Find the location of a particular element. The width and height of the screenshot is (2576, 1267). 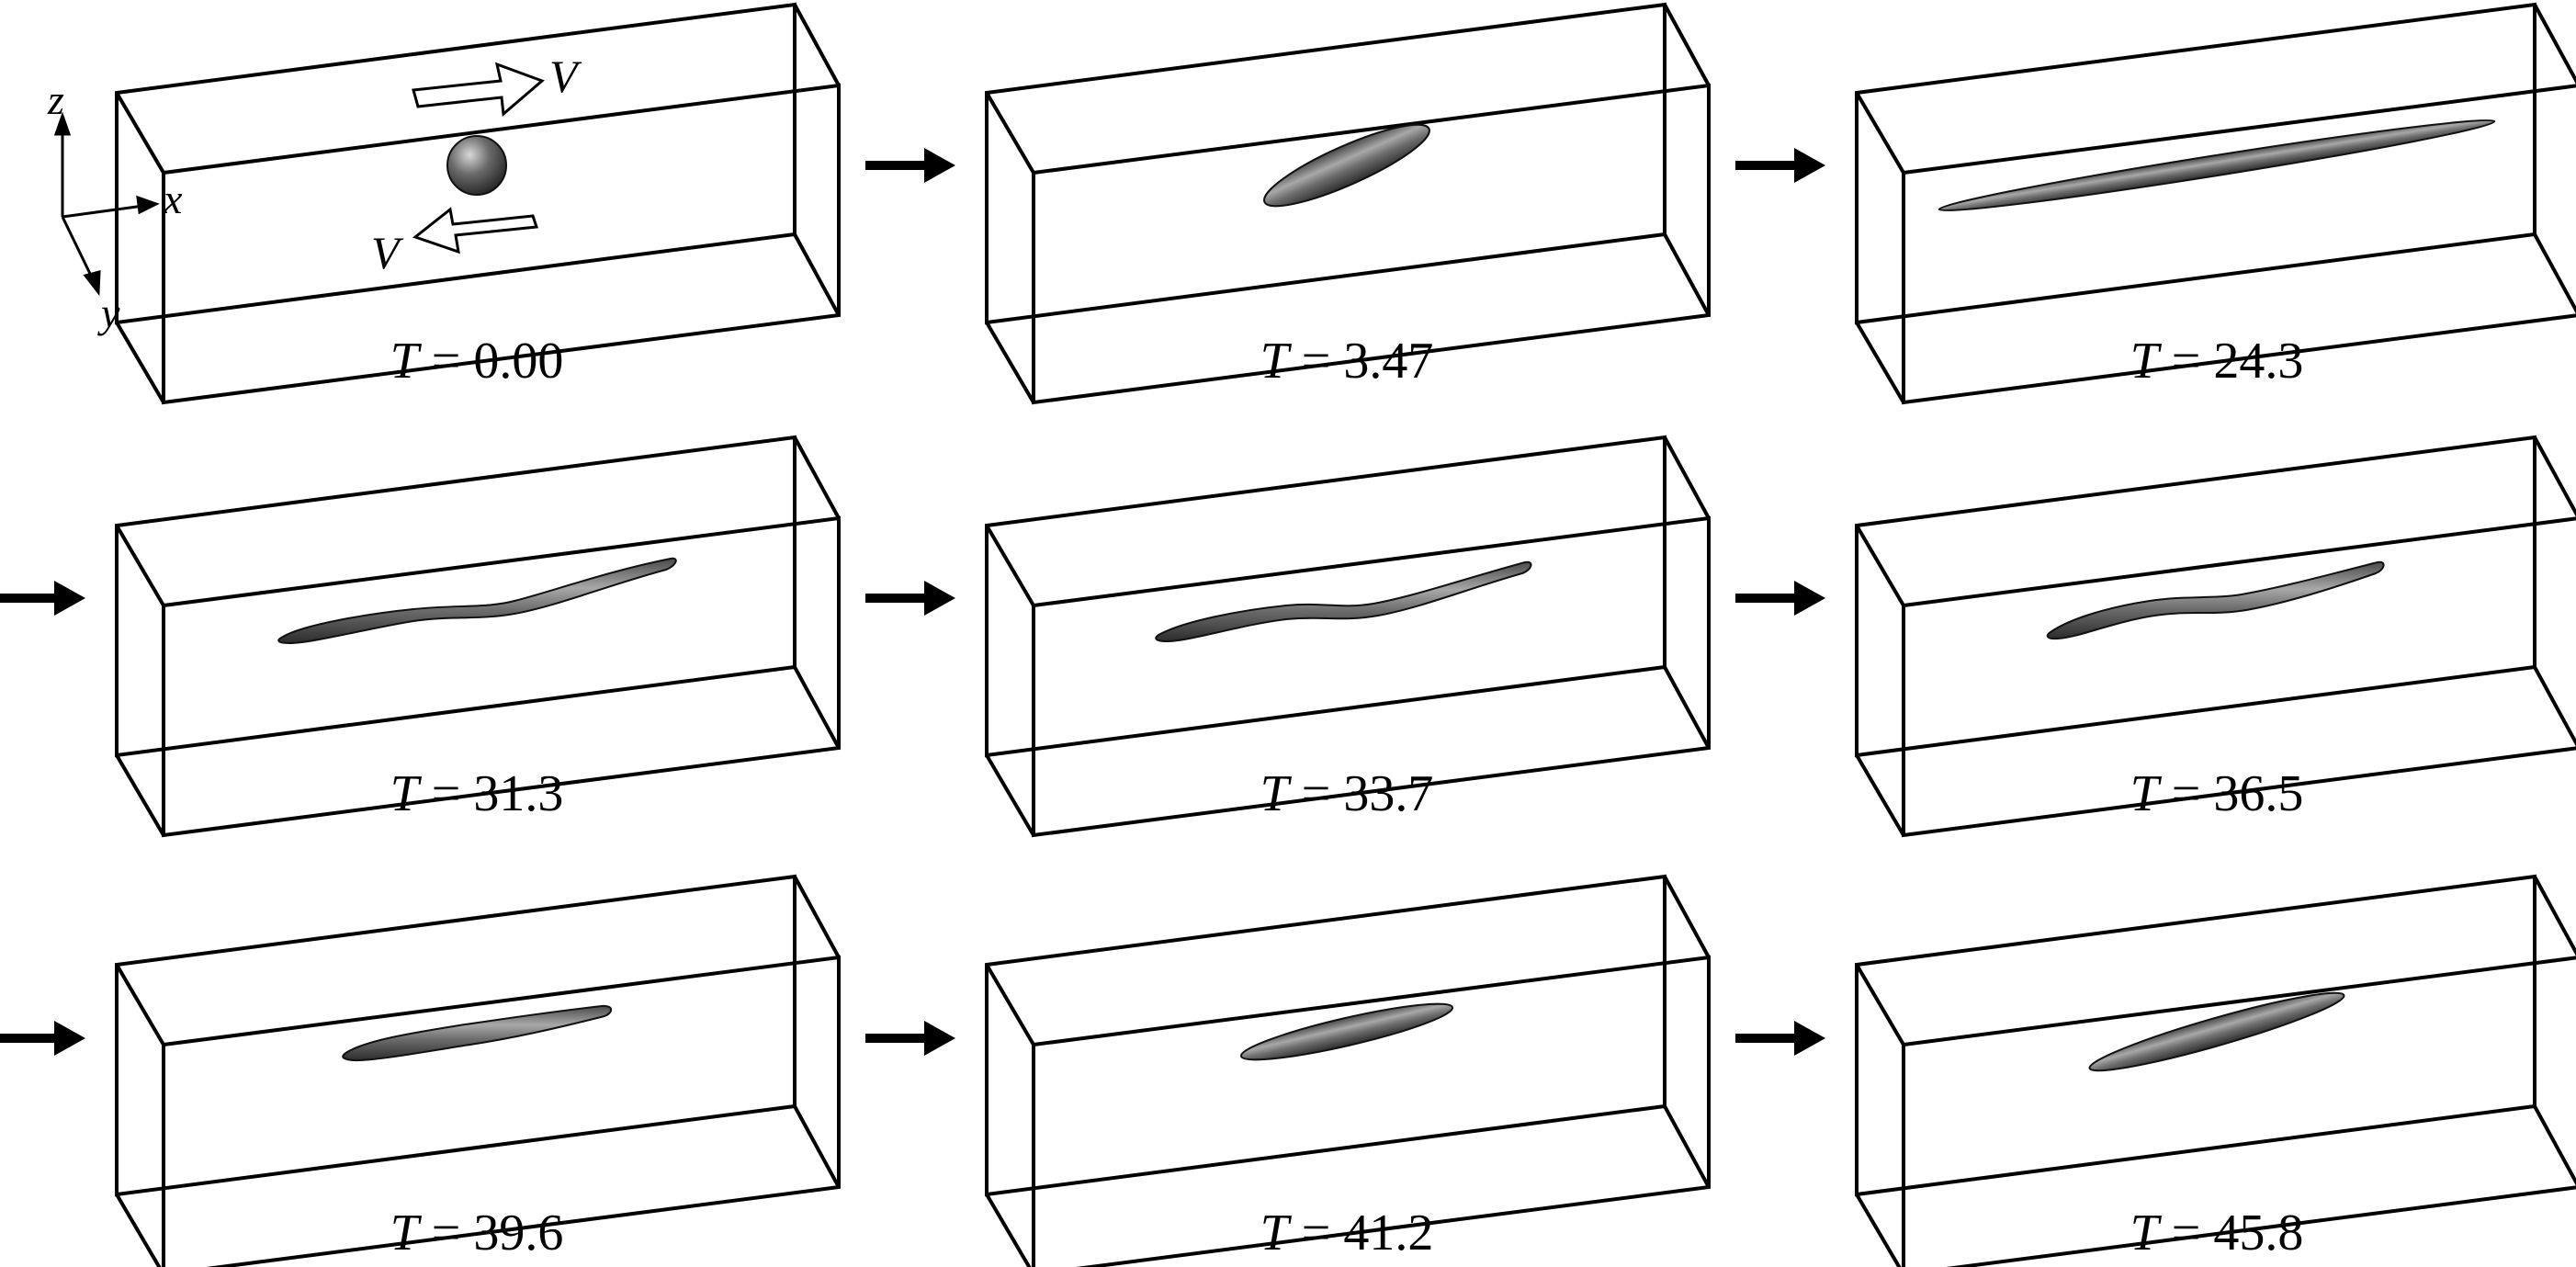

z-axis-label: z is located at coordinates (55, 99).